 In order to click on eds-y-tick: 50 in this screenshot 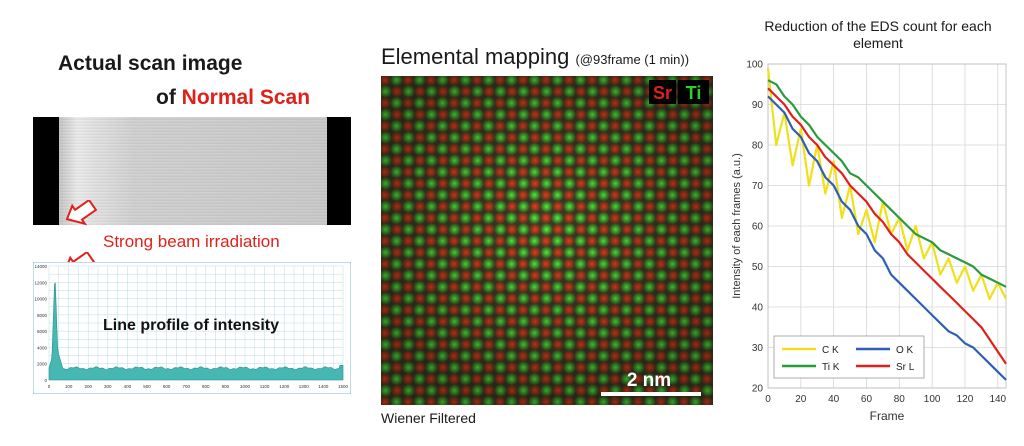, I will do `click(758, 267)`.